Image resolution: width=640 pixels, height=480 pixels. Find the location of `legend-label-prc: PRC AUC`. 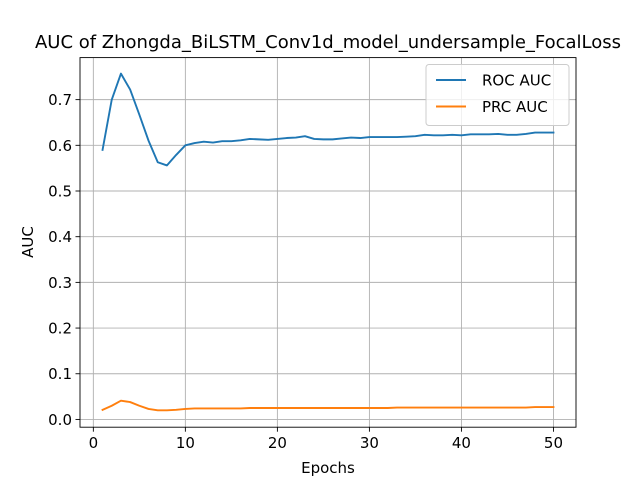

legend-label-prc: PRC AUC is located at coordinates (515, 107).